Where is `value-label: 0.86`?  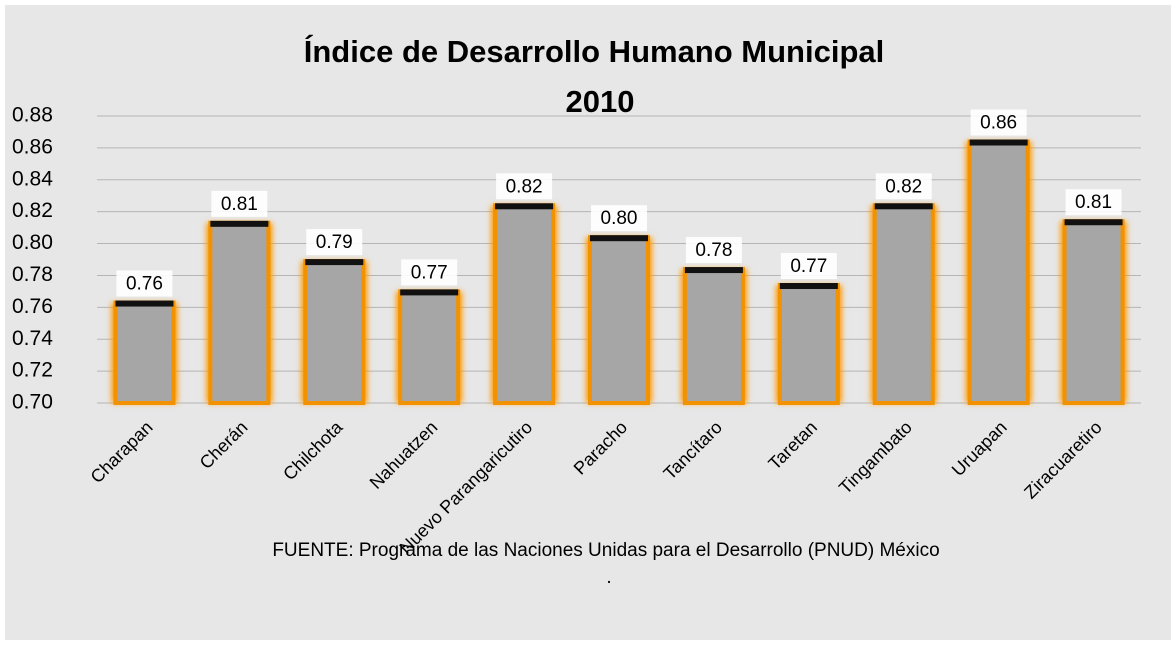
value-label: 0.86 is located at coordinates (998, 123).